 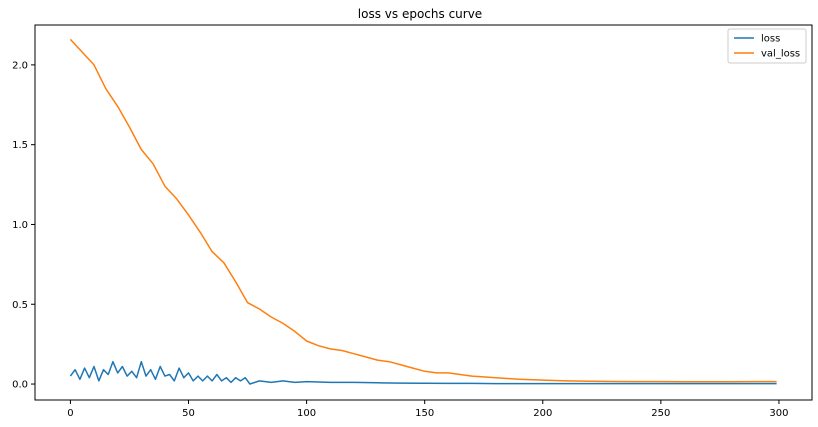 I want to click on x-axis: 0 50 100 150 200 250 300, so click(x=427, y=409).